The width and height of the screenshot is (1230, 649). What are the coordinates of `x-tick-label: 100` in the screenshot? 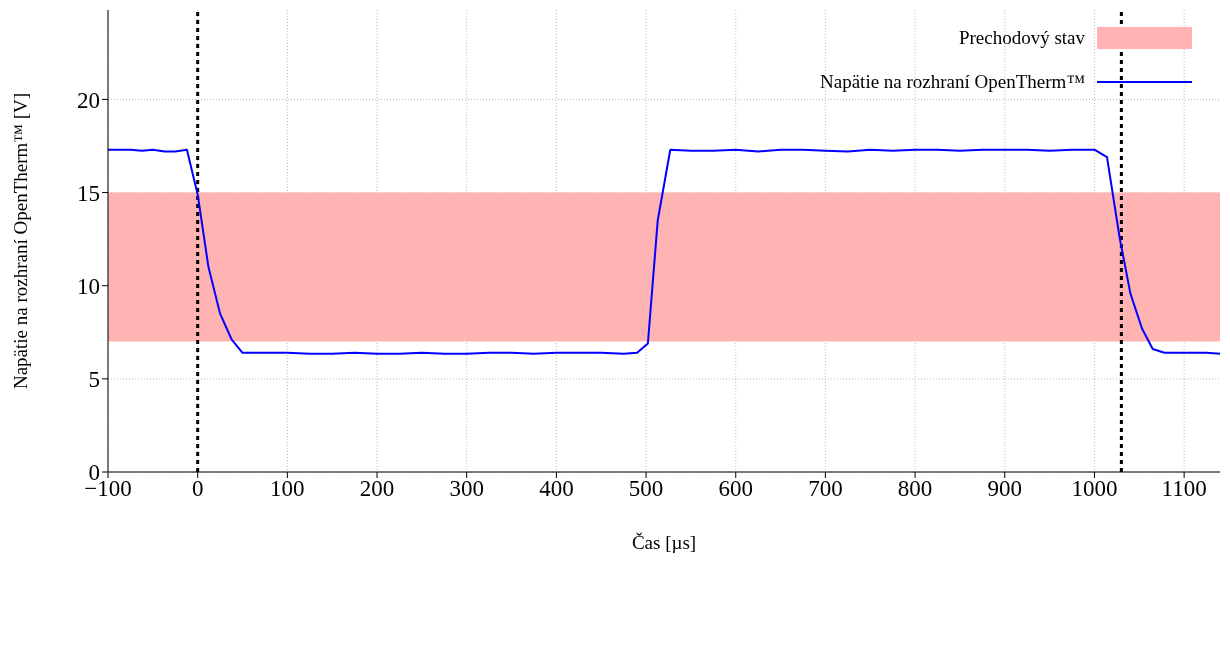 It's located at (287, 489).